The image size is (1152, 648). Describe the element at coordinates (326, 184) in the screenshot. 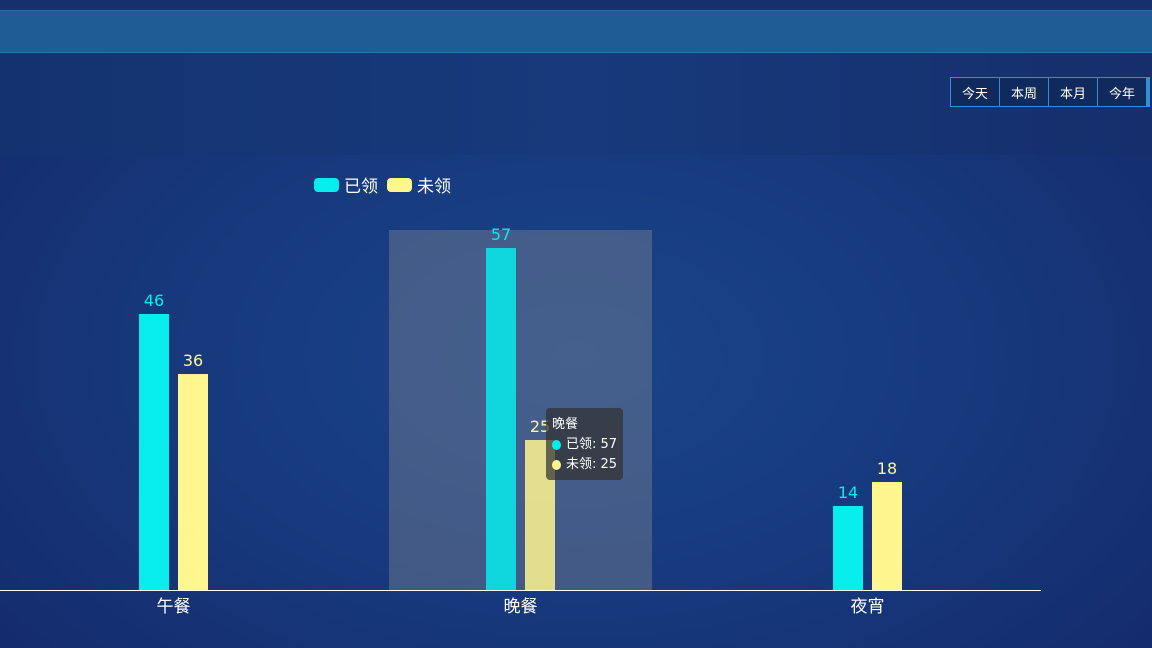

I see `legend-swatch-received` at that location.